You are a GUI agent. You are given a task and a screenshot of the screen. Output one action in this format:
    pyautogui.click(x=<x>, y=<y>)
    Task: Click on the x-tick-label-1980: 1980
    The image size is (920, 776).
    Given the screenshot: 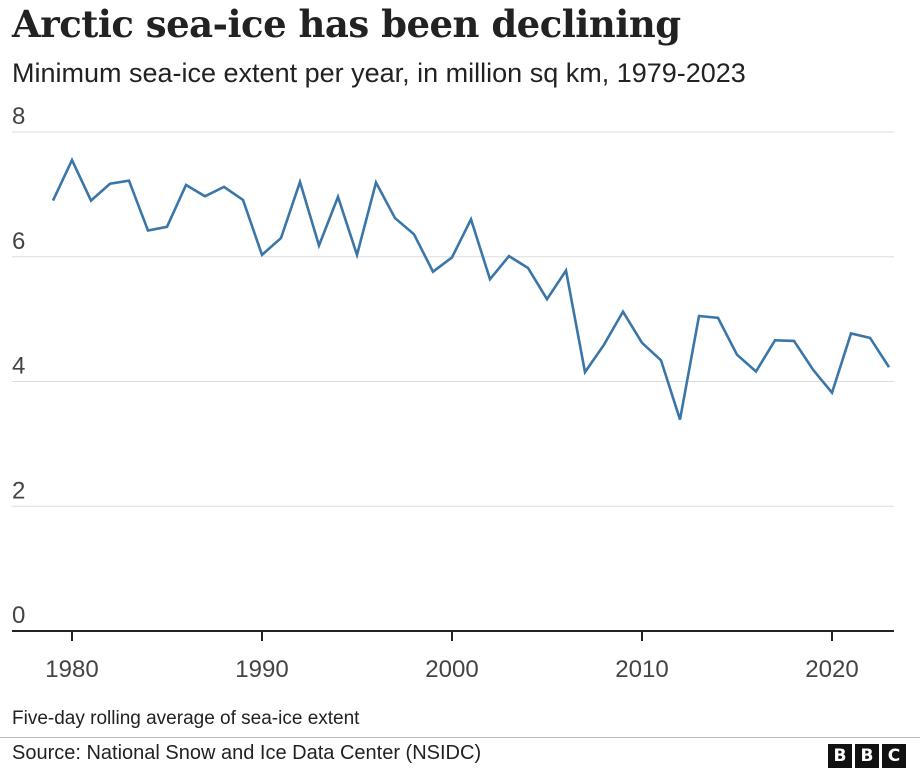 What is the action you would take?
    pyautogui.click(x=71, y=669)
    